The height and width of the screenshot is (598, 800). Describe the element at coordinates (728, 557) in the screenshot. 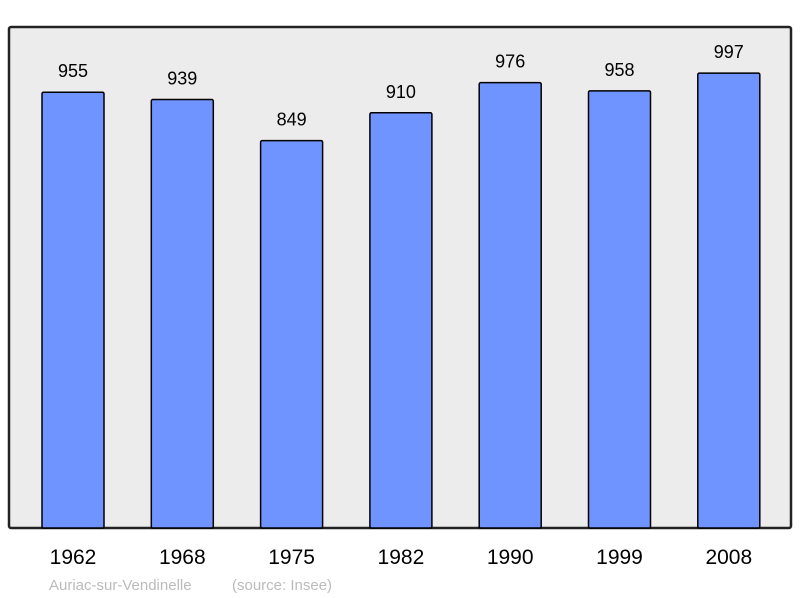

I see `x-tick-label-2008: 2008` at that location.